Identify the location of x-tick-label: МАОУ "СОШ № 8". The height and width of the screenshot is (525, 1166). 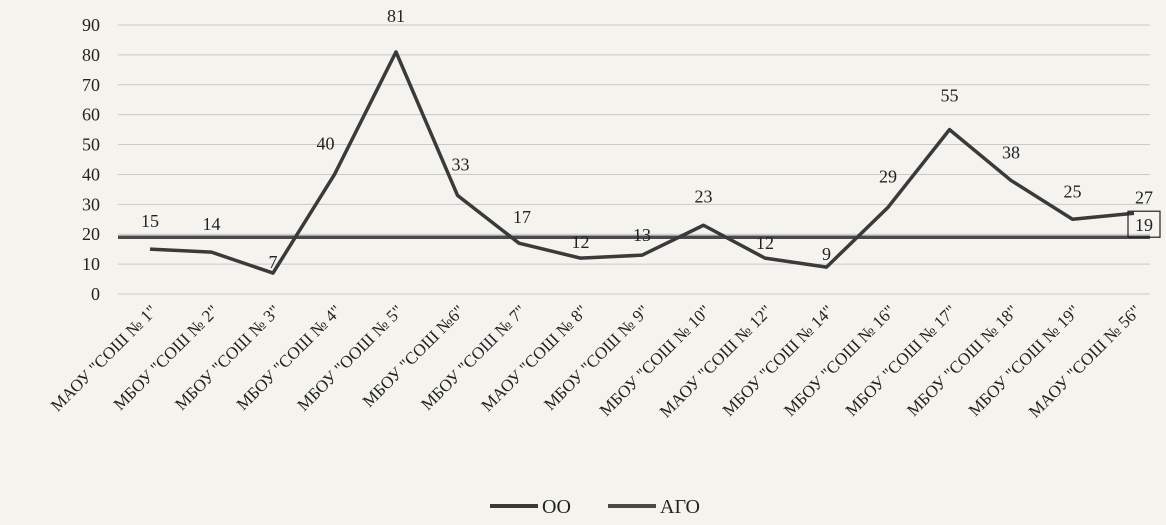
(534, 358).